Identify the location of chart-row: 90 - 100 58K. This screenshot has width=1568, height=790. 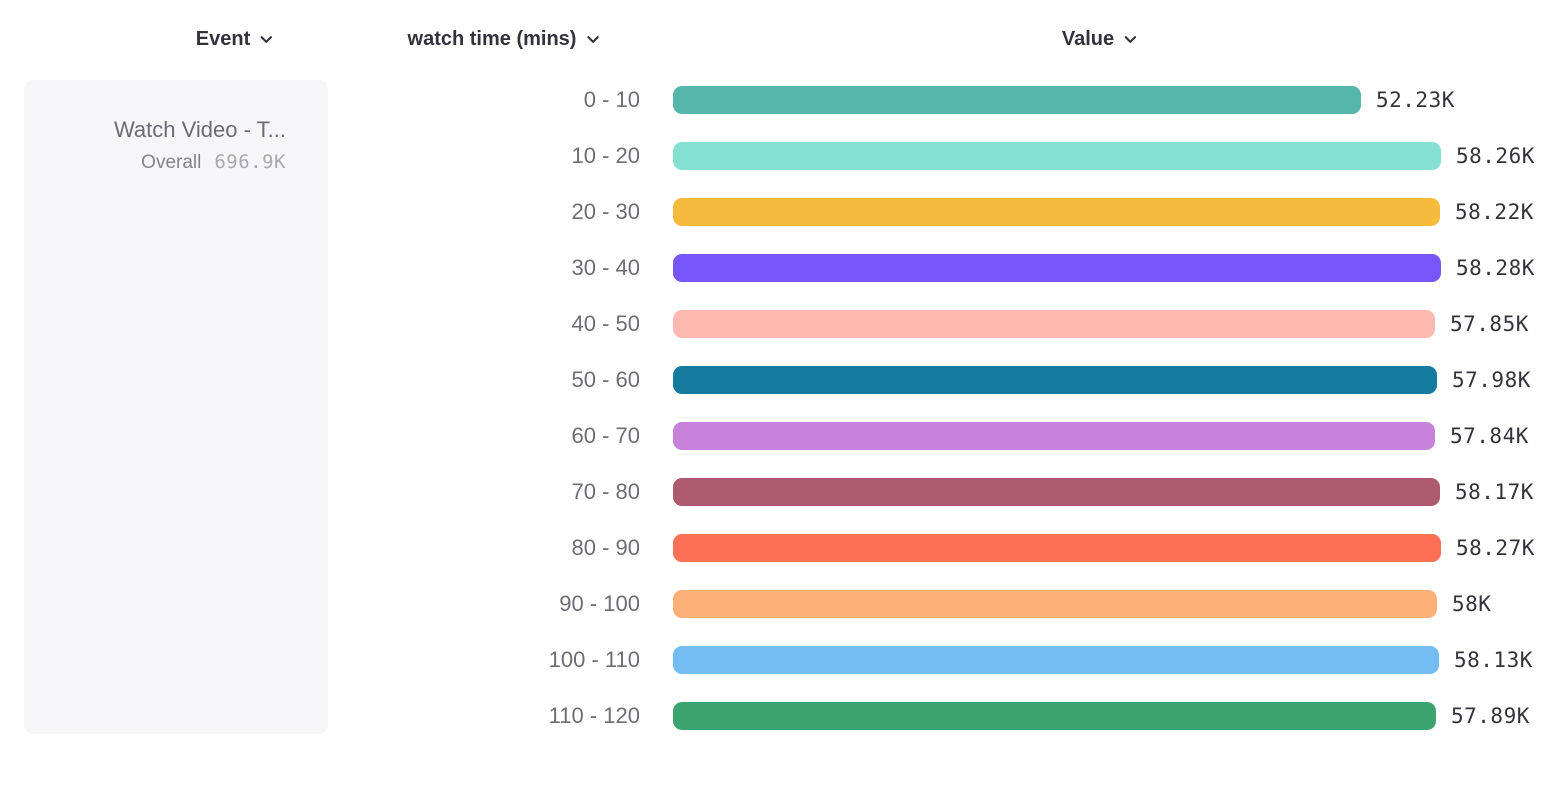
(954, 604).